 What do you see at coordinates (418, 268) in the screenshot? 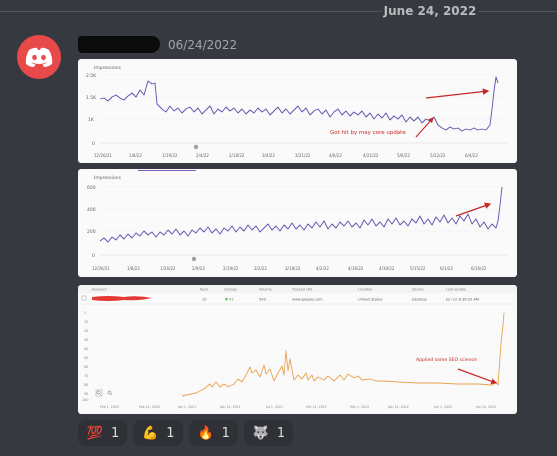
I see `x-tick: 5/15/22` at bounding box center [418, 268].